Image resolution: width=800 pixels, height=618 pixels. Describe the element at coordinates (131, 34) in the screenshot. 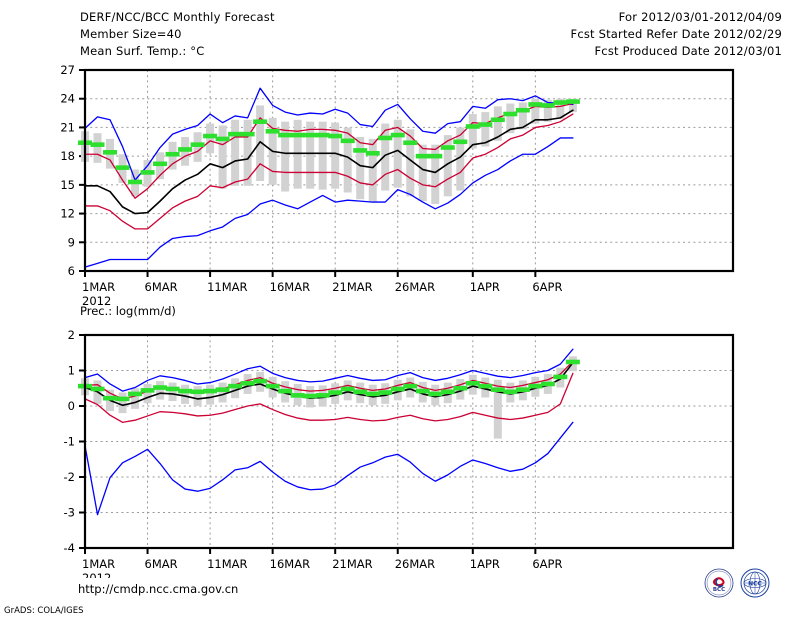

I see `member-size-label: Member Size=40` at that location.